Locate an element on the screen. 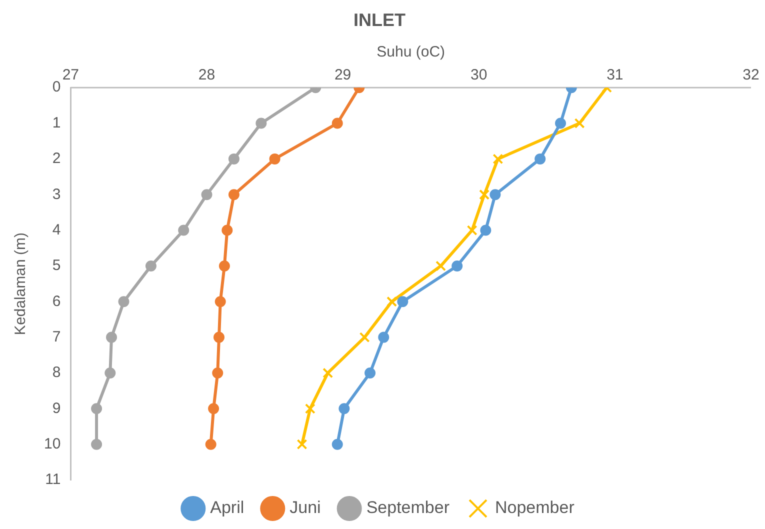 This screenshot has width=765, height=529. y-tick-label: 8 is located at coordinates (56, 373).